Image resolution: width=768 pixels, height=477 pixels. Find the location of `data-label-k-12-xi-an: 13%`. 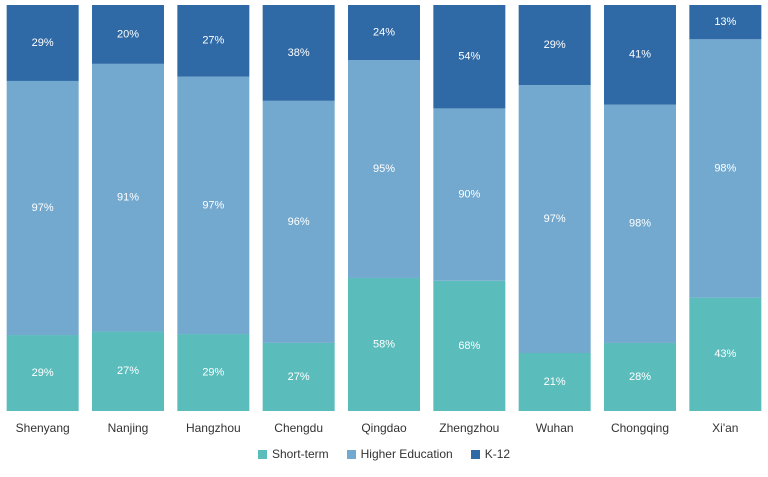

data-label-k-12-xi-an: 13% is located at coordinates (725, 22).